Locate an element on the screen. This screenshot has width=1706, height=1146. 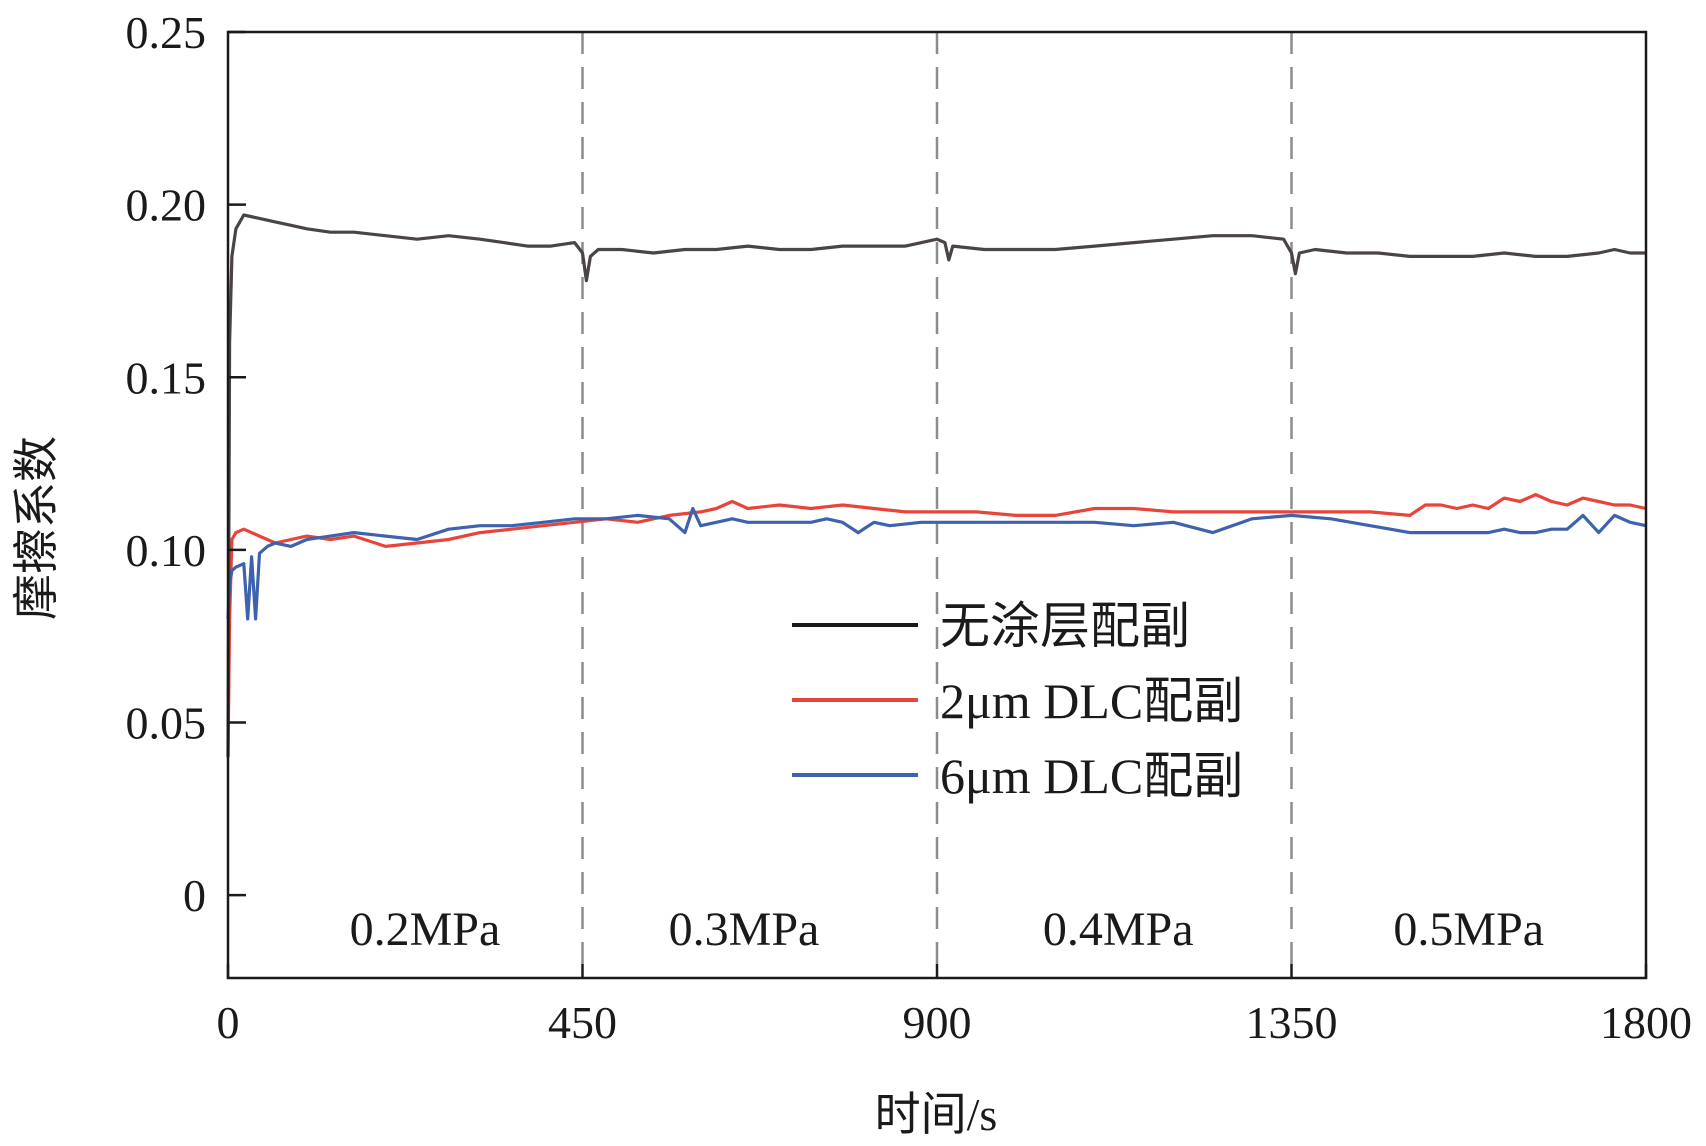
phase-label: 0.4MPa is located at coordinates (1118, 929).